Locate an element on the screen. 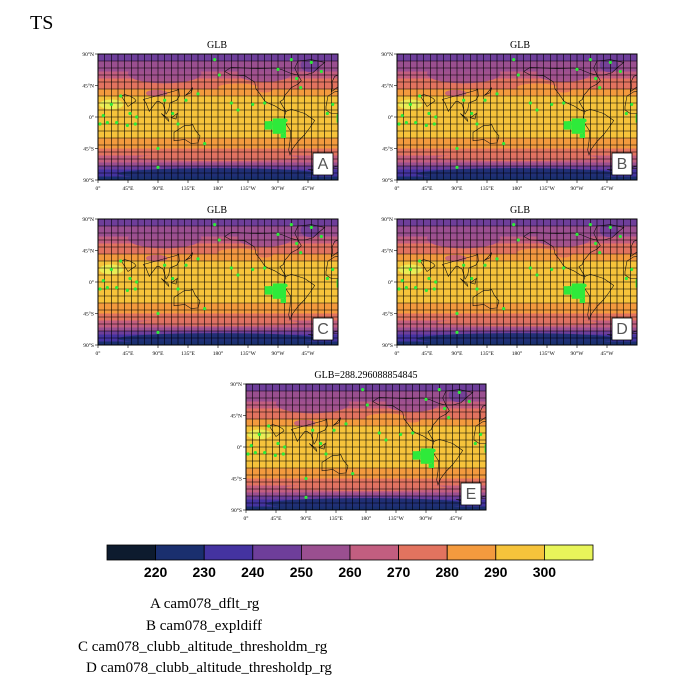 Image resolution: width=700 pixels, height=700 pixels. lat-tick-label: 45°N is located at coordinates (88, 86).